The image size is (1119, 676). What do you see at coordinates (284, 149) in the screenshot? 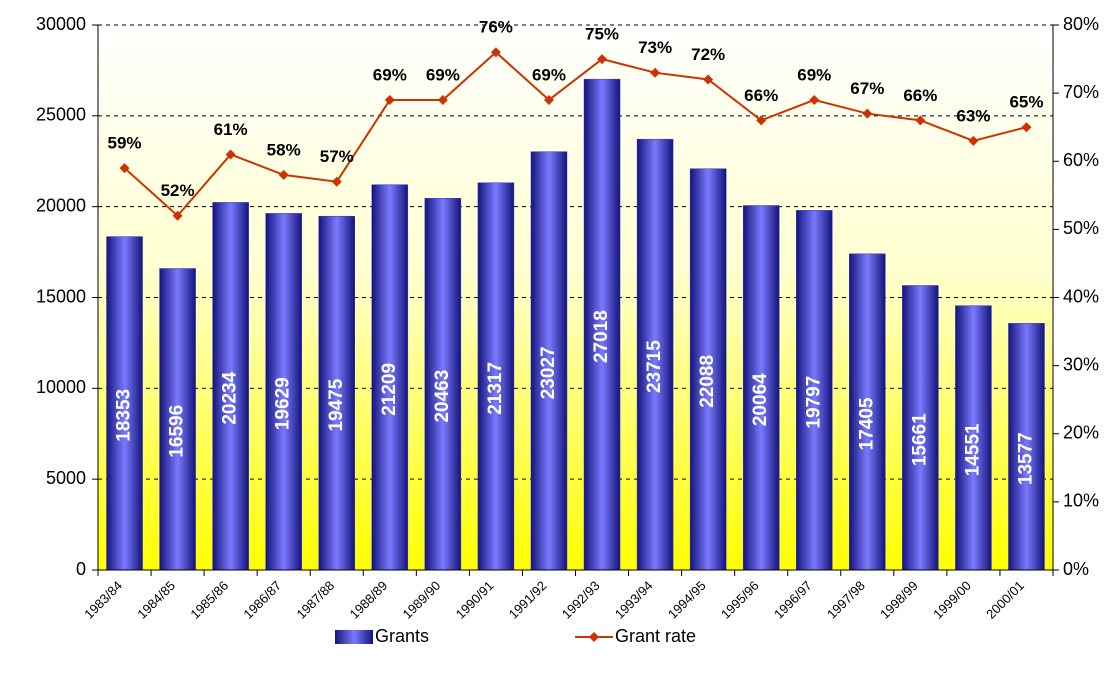
I see `line-label: 58%` at bounding box center [284, 149].